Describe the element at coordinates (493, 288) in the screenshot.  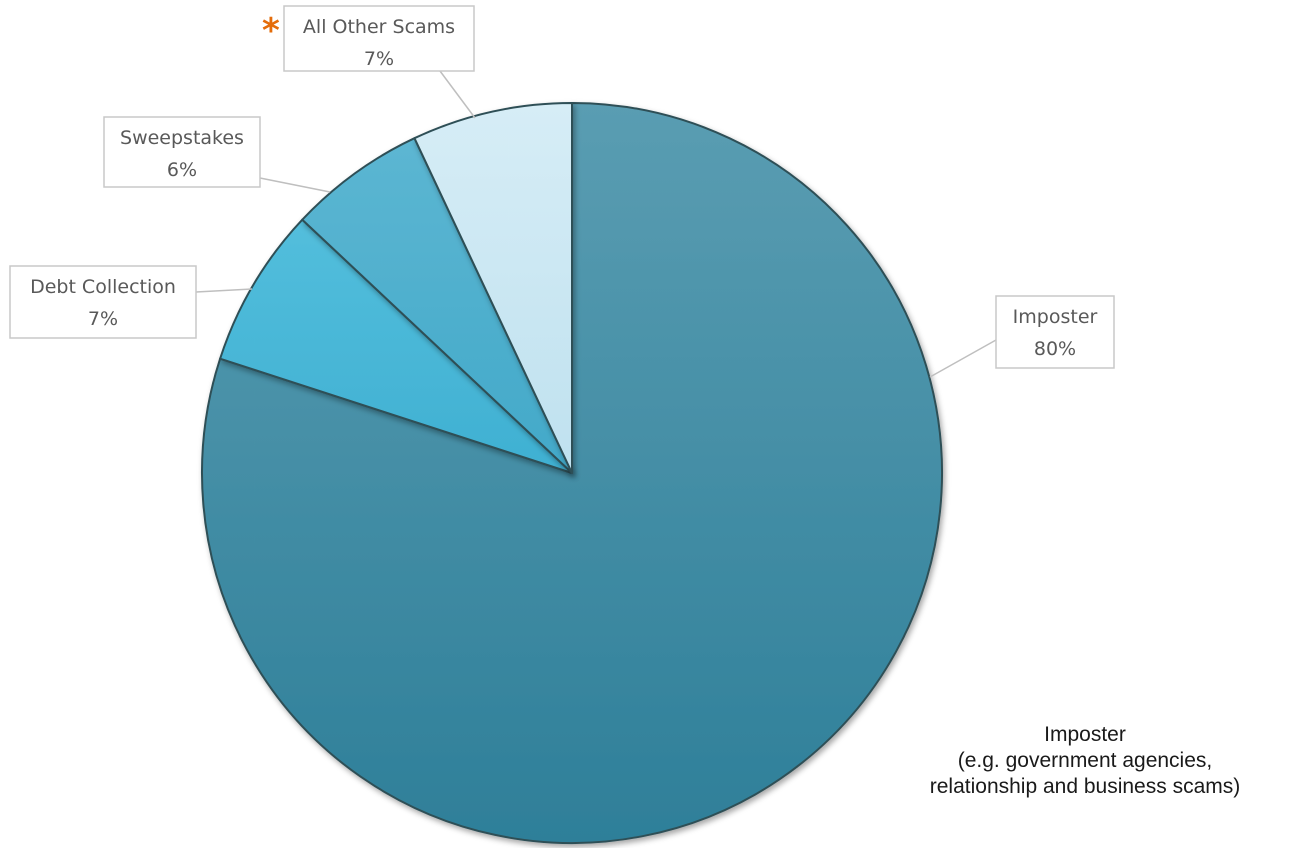
I see `pie-slice-all-other-scams` at that location.